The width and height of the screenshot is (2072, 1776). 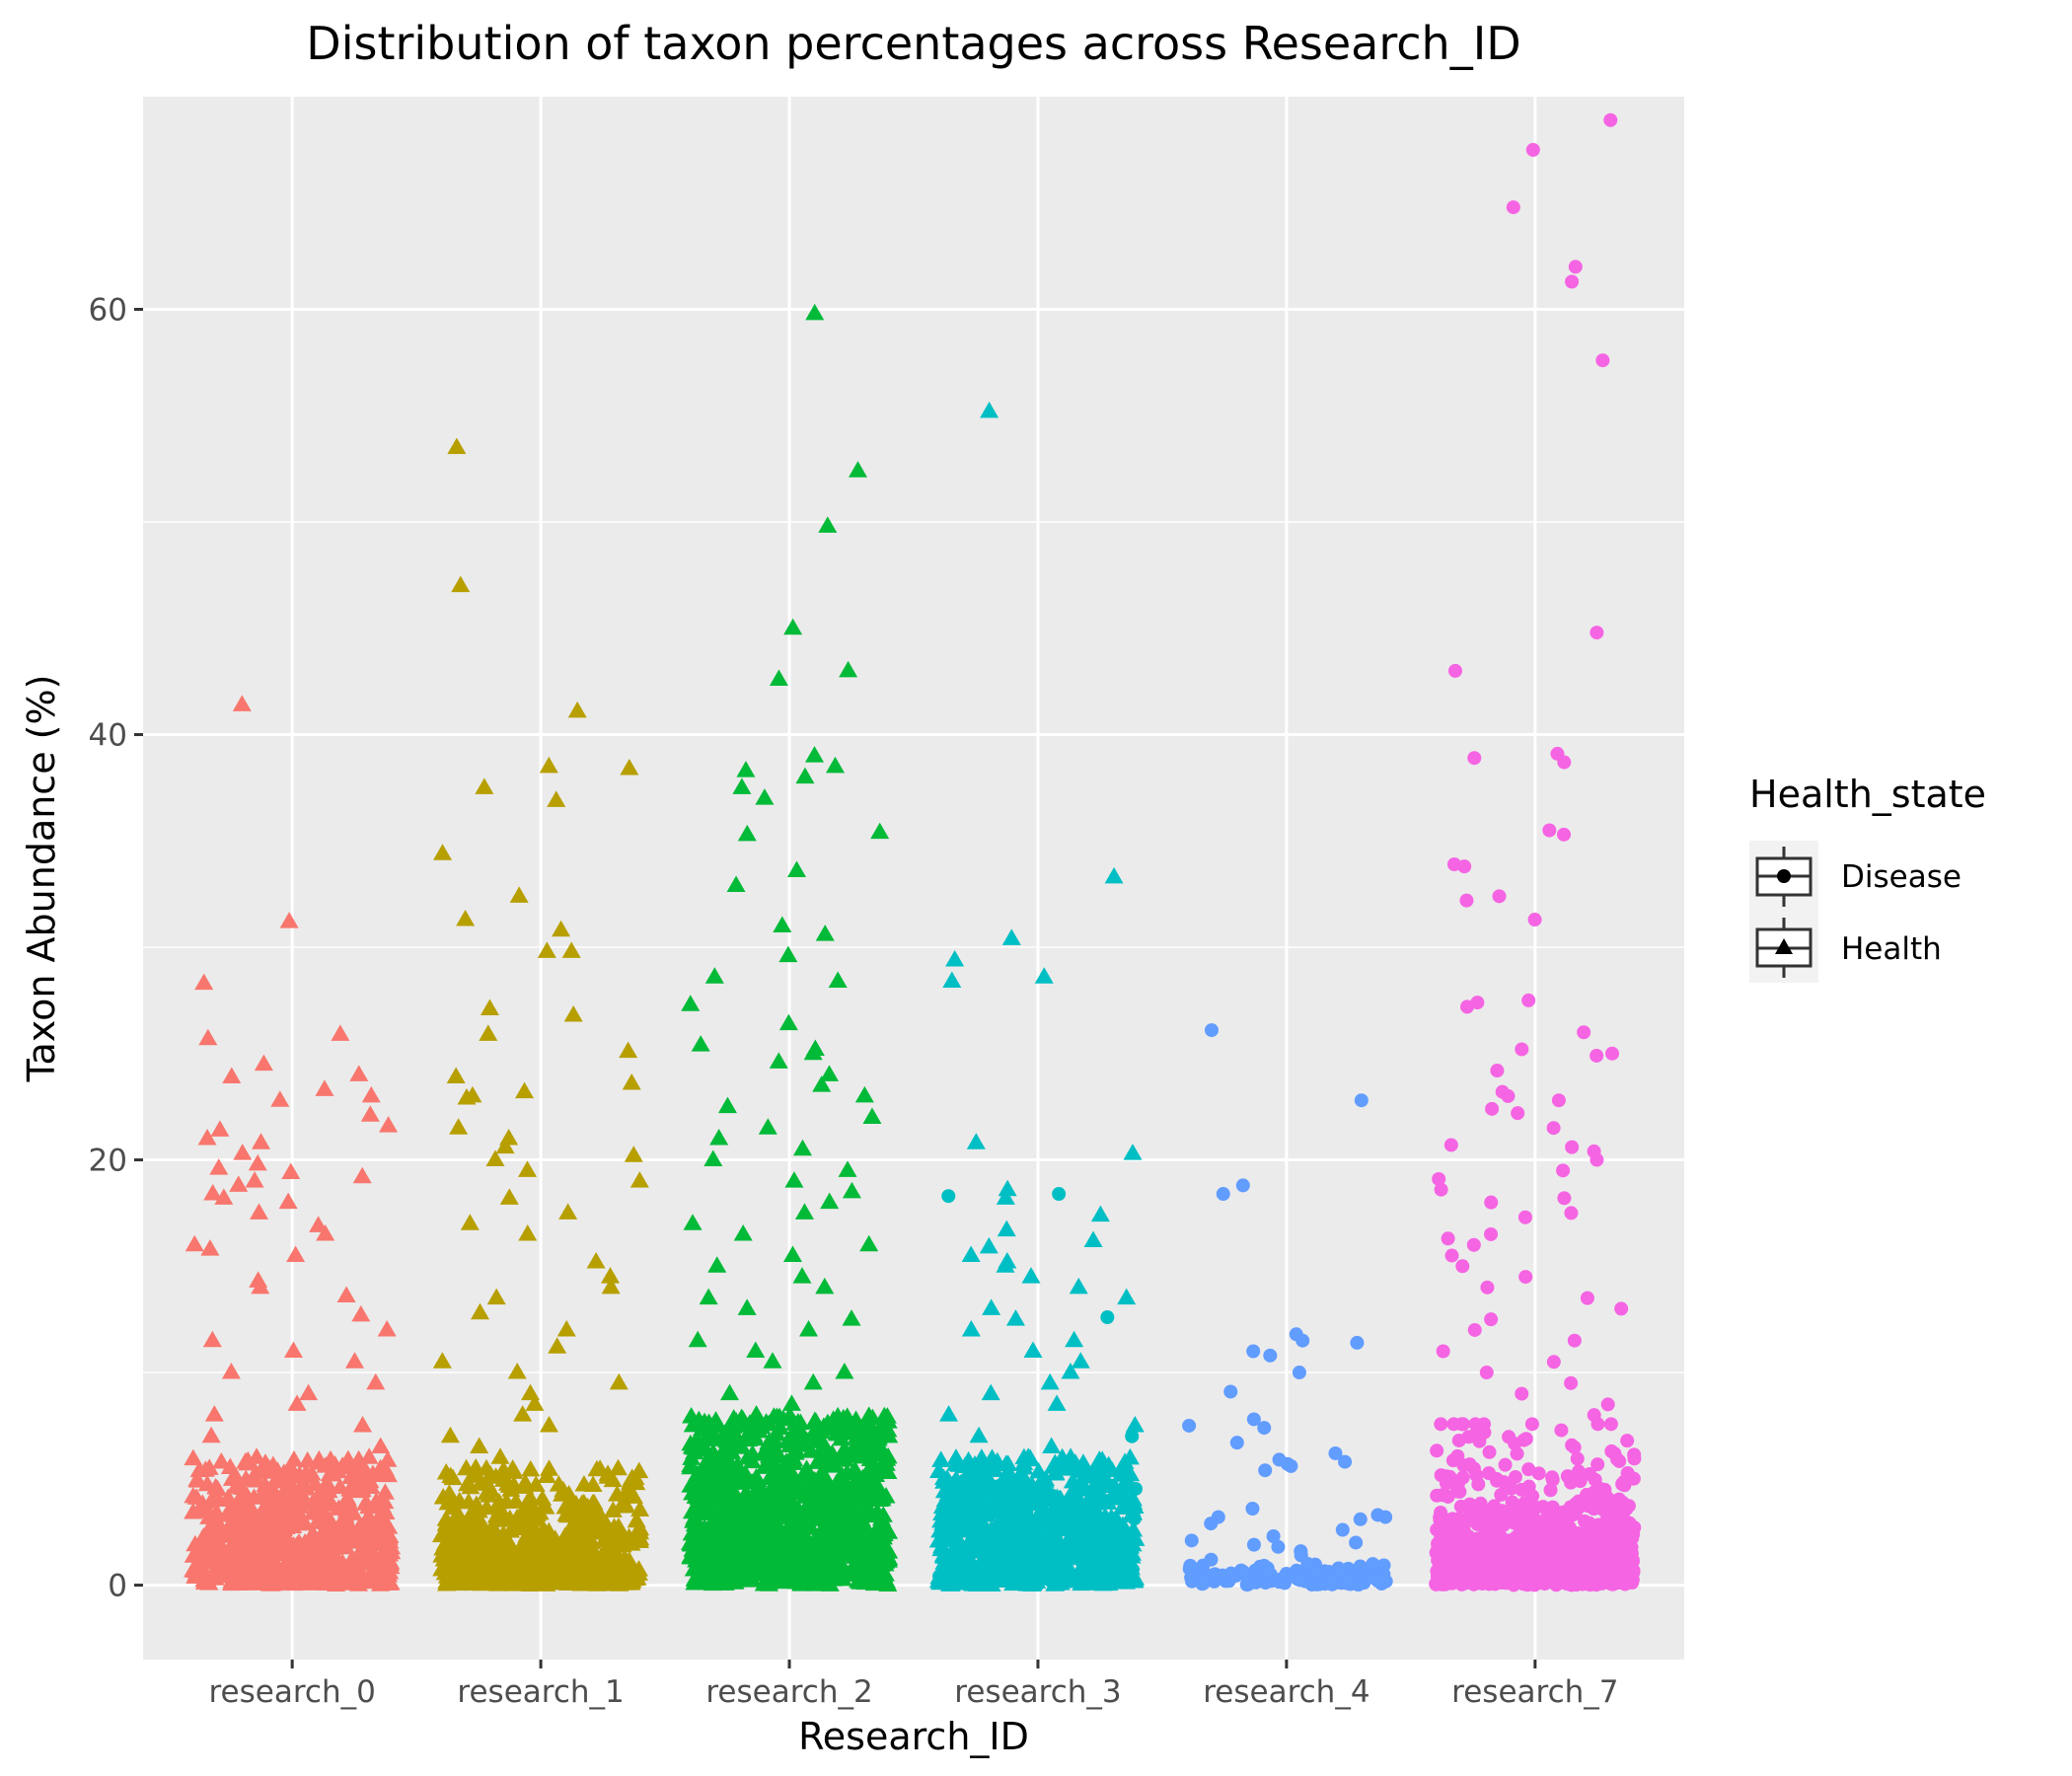 I want to click on legend-triangle-icon, so click(x=1784, y=946).